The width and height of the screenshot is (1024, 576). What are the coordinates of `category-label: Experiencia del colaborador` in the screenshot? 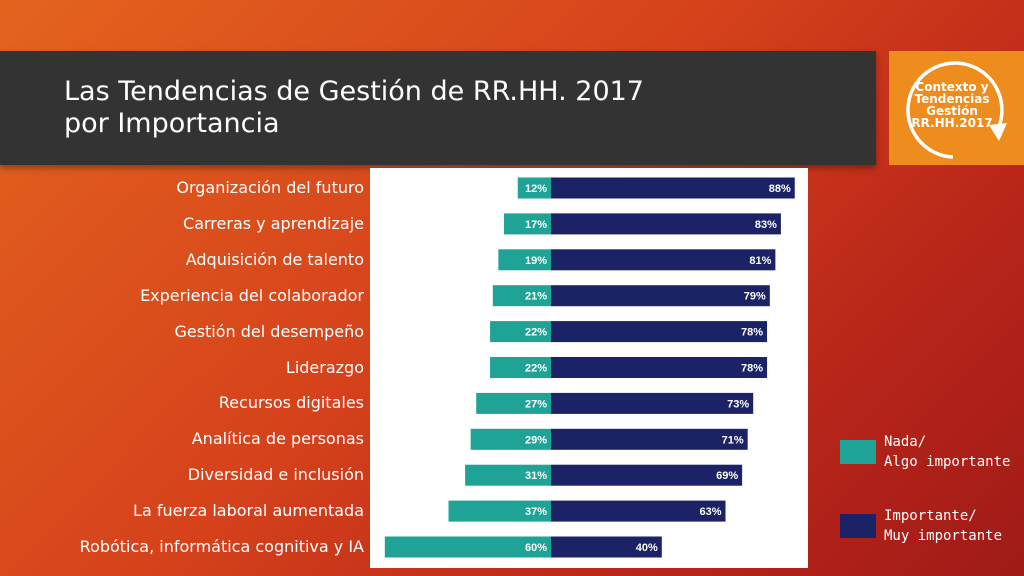 It's located at (252, 295).